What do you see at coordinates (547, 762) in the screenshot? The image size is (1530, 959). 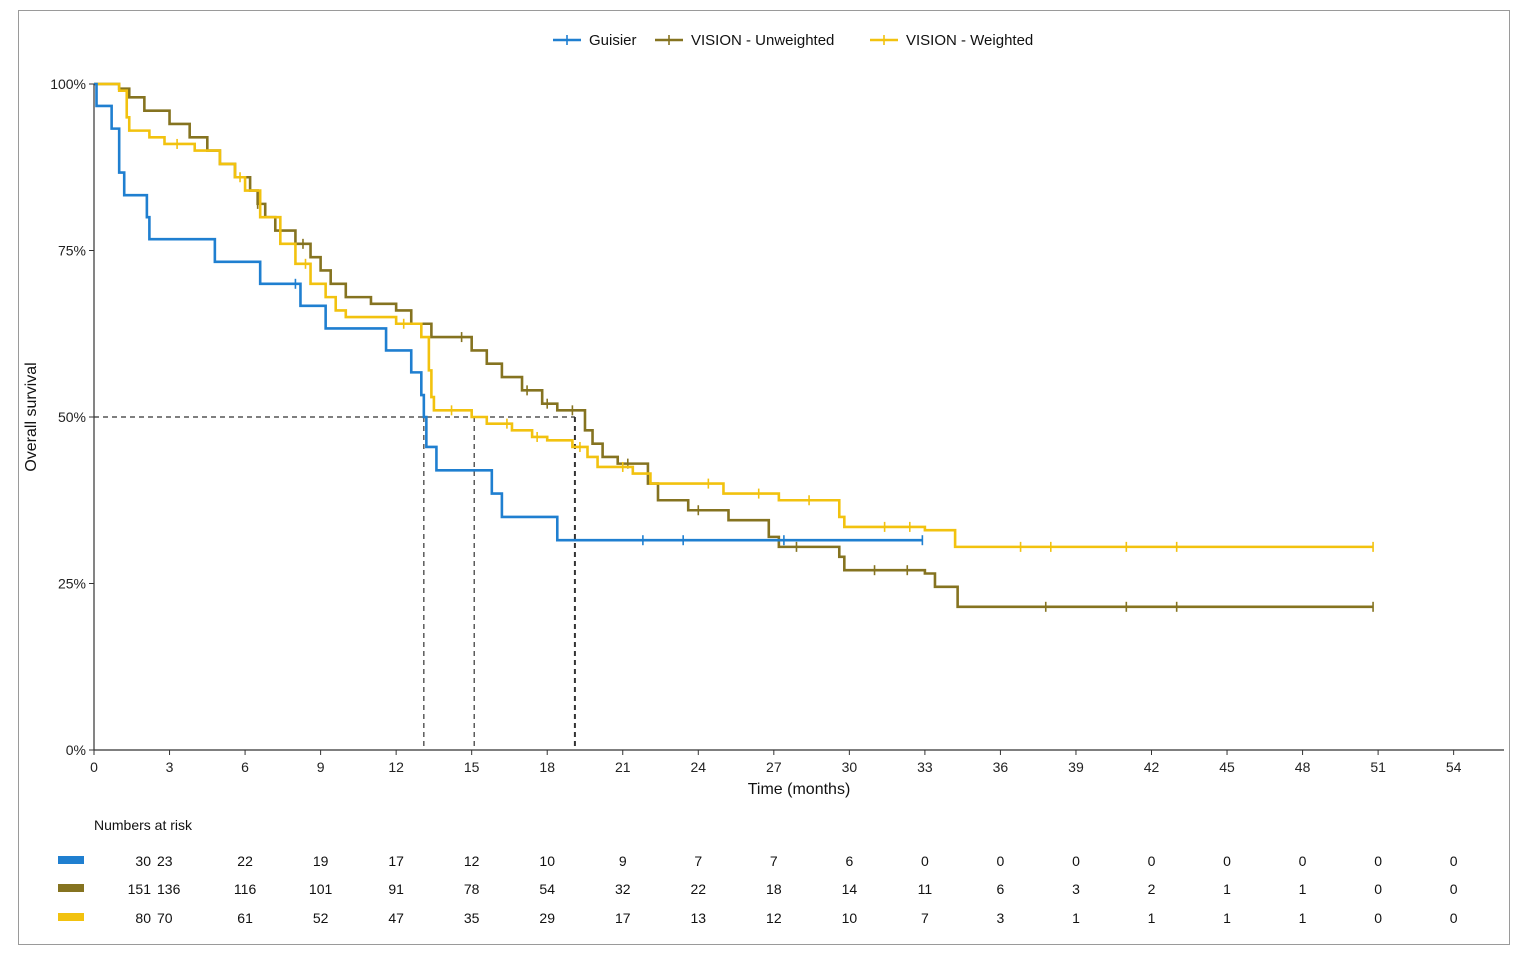 I see `x-tick: 18` at bounding box center [547, 762].